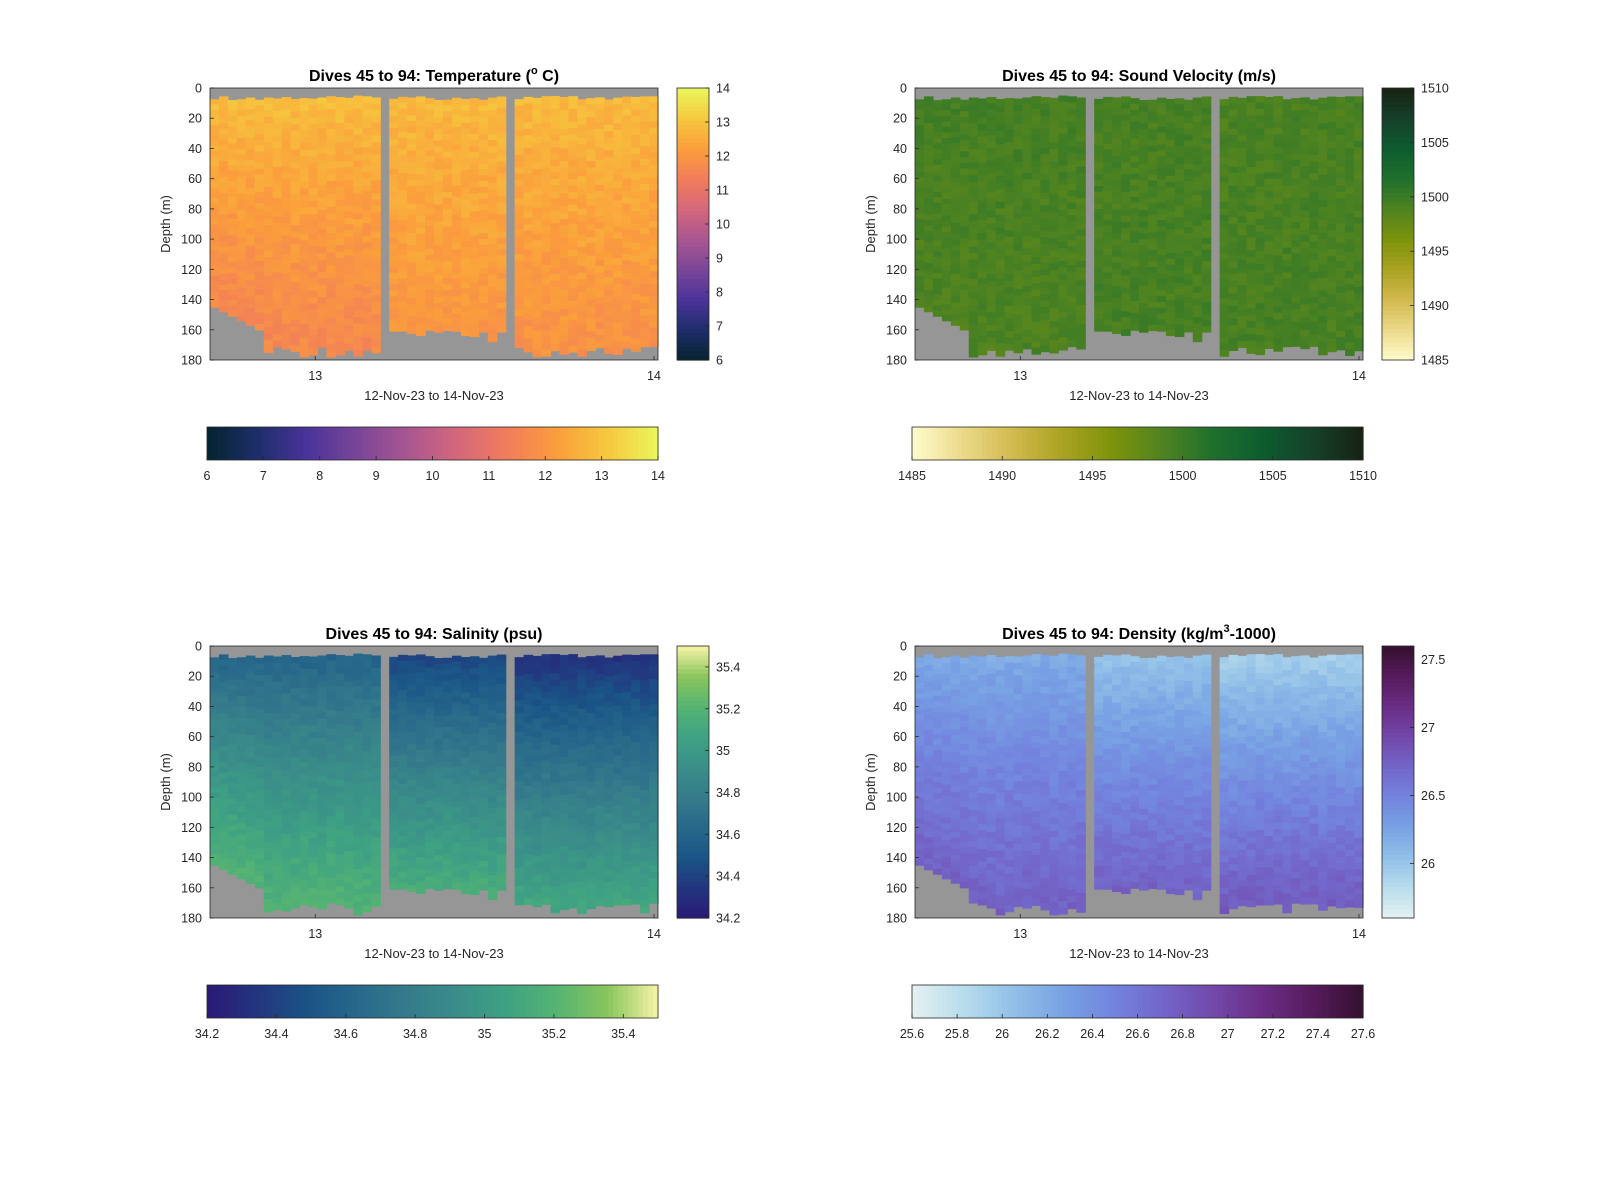  I want to click on profile-column, so click(430, 214).